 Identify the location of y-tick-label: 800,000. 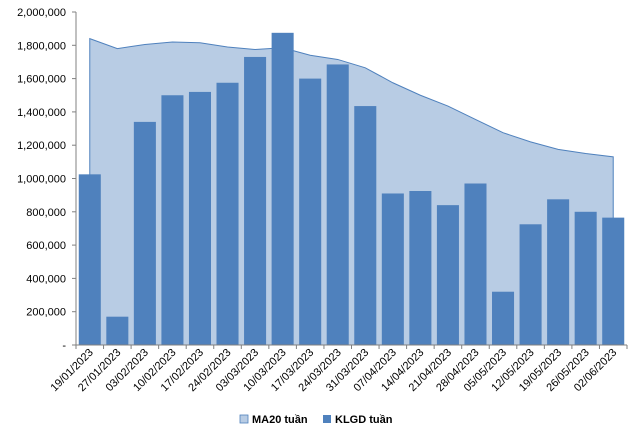
(46, 213).